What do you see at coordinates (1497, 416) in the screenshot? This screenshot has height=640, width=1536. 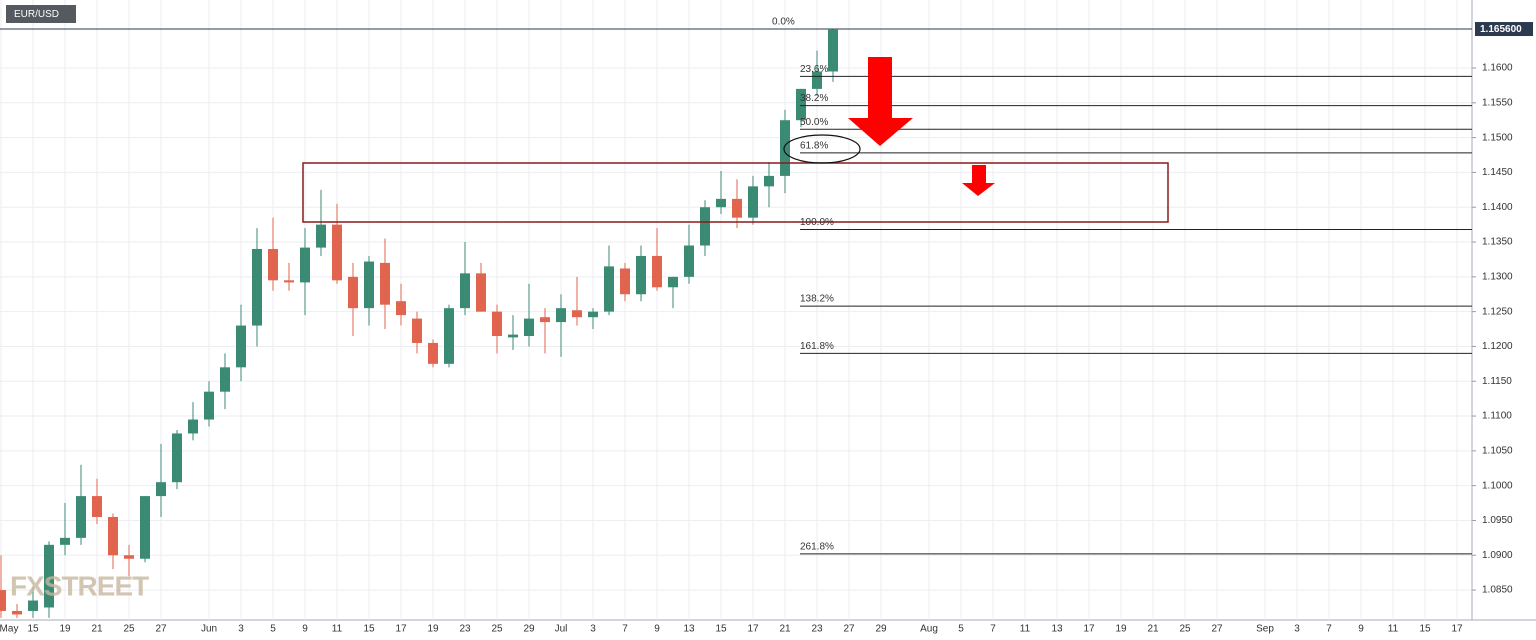 I see `y-tick-label: 1.1100` at bounding box center [1497, 416].